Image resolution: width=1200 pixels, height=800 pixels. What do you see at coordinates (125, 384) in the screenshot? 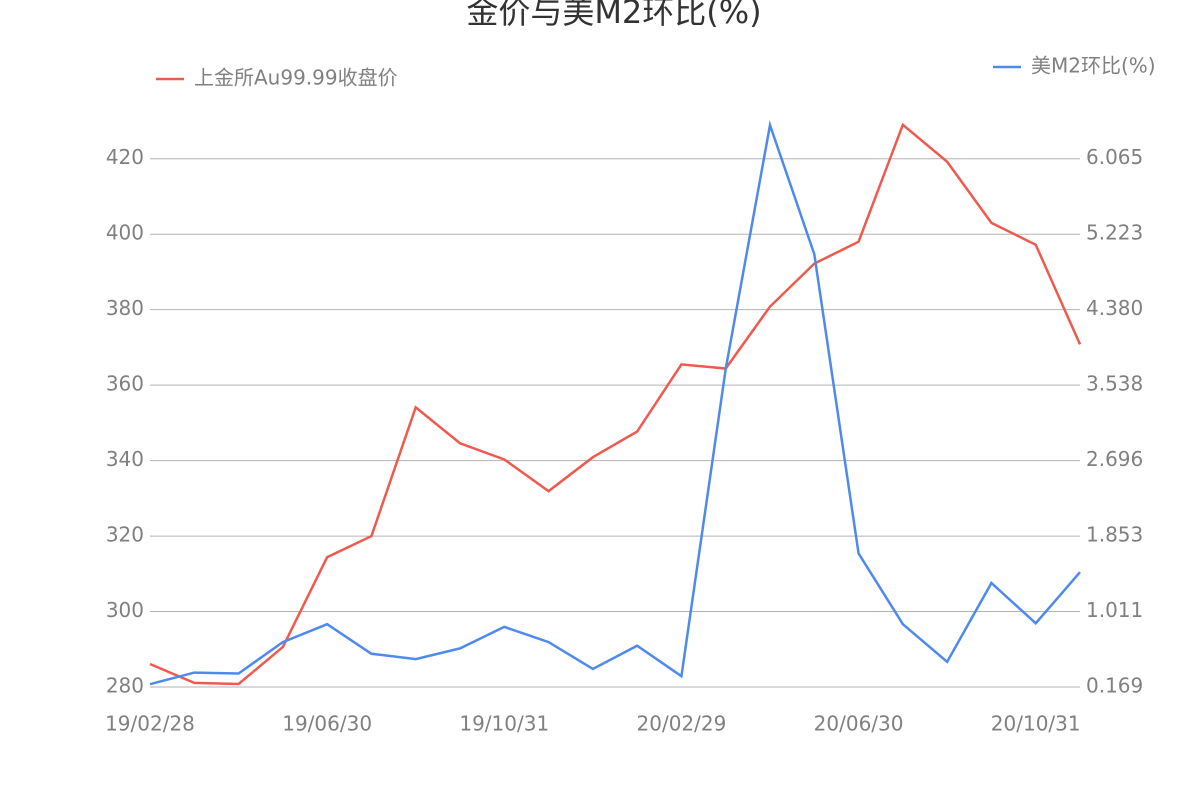
I see `y-tick-label: 360` at bounding box center [125, 384].